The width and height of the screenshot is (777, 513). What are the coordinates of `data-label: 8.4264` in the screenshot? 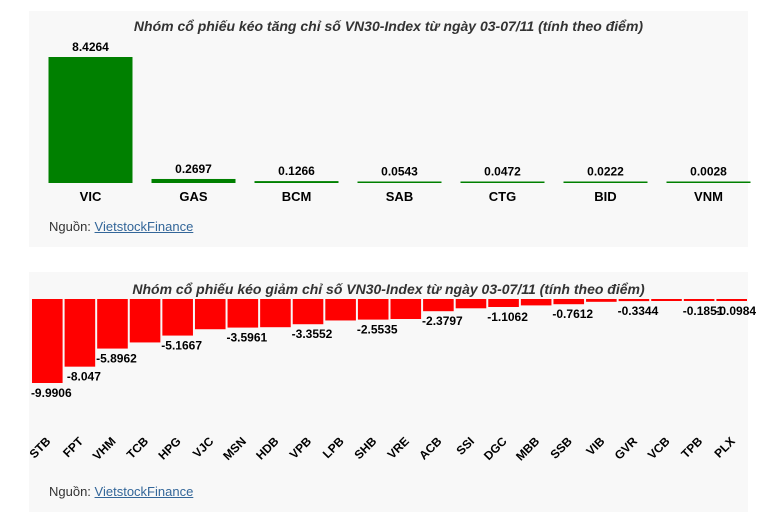 It's located at (90, 47).